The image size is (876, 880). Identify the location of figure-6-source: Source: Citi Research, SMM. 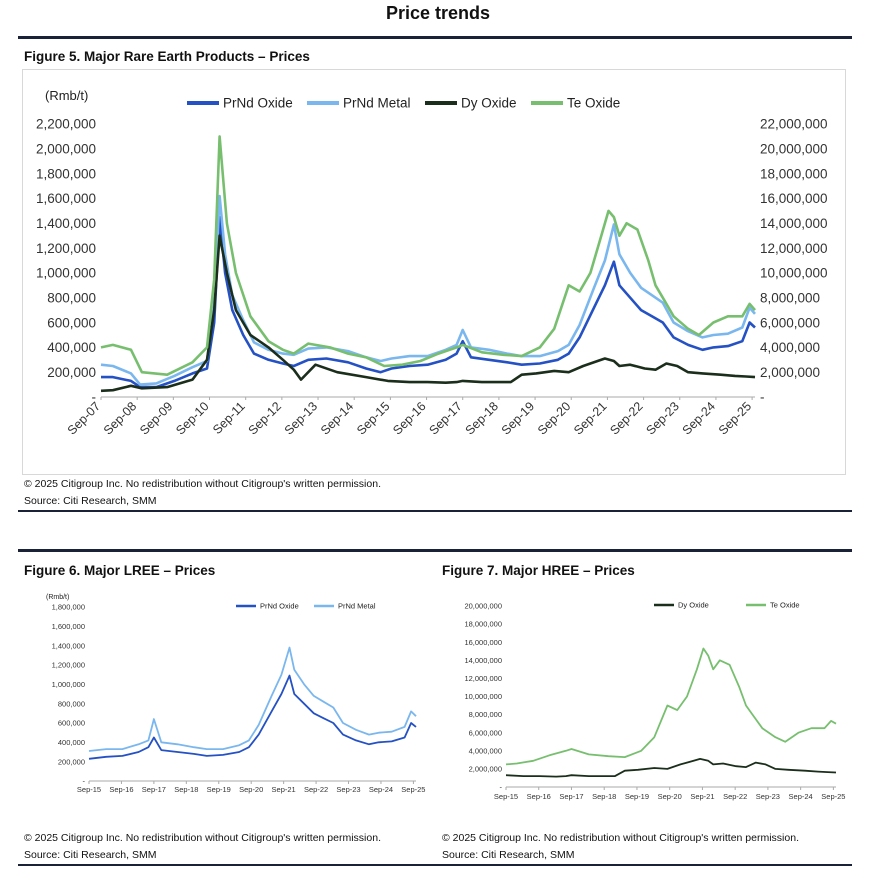
(90, 855).